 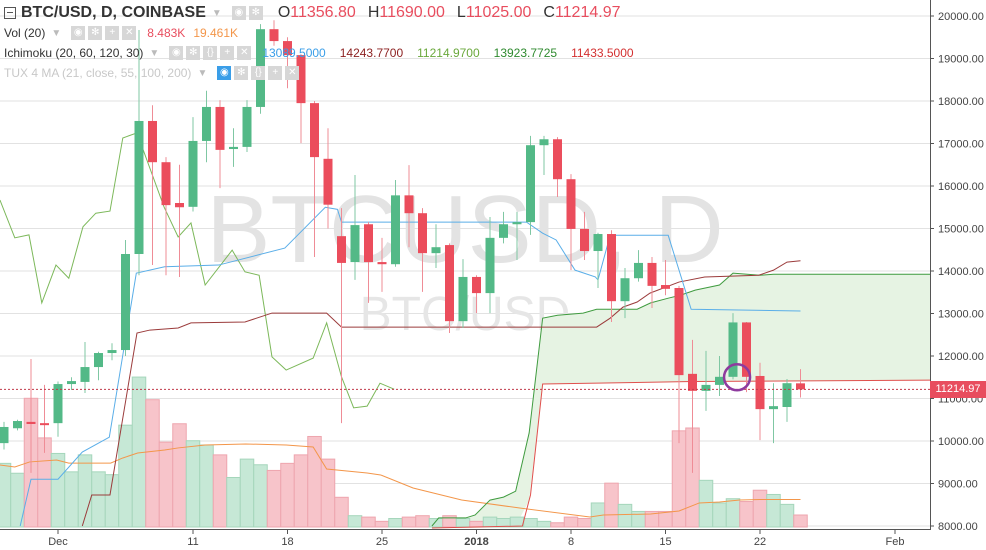 What do you see at coordinates (25, 33) in the screenshot?
I see `volume-indicator-name: Vol (20)` at bounding box center [25, 33].